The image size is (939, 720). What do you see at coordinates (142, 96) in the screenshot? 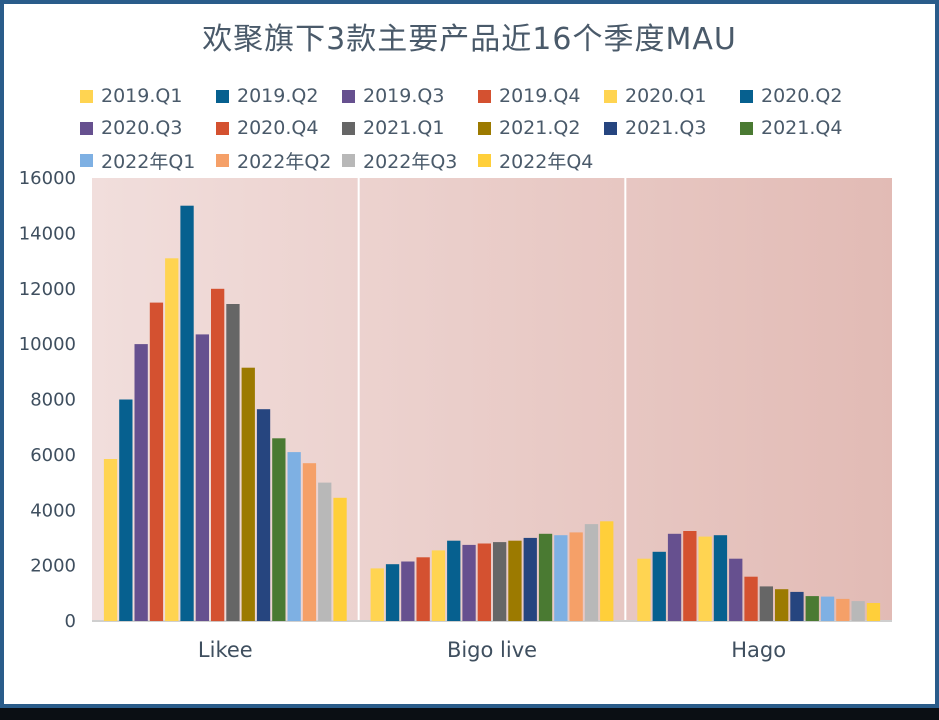
I see `legend-label: 2019.Q1` at bounding box center [142, 96].